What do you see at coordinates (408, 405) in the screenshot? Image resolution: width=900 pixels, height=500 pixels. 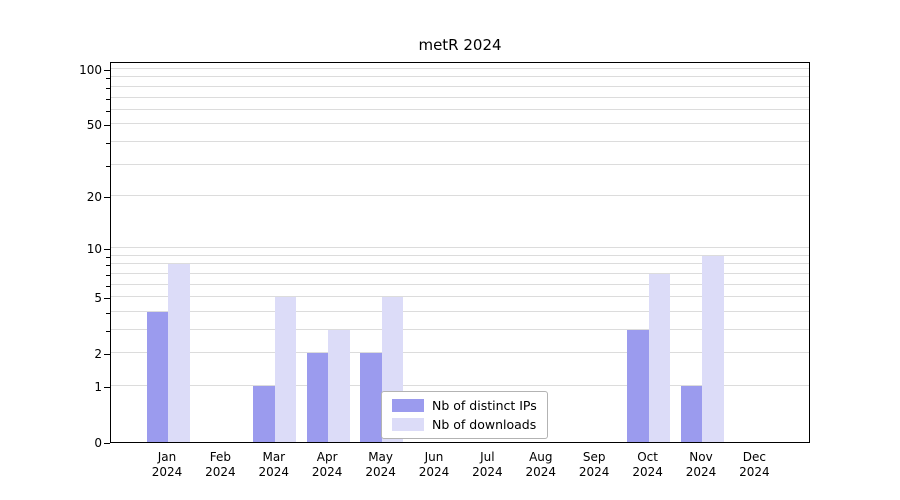 I see `legend-swatch-distinct-ips` at bounding box center [408, 405].